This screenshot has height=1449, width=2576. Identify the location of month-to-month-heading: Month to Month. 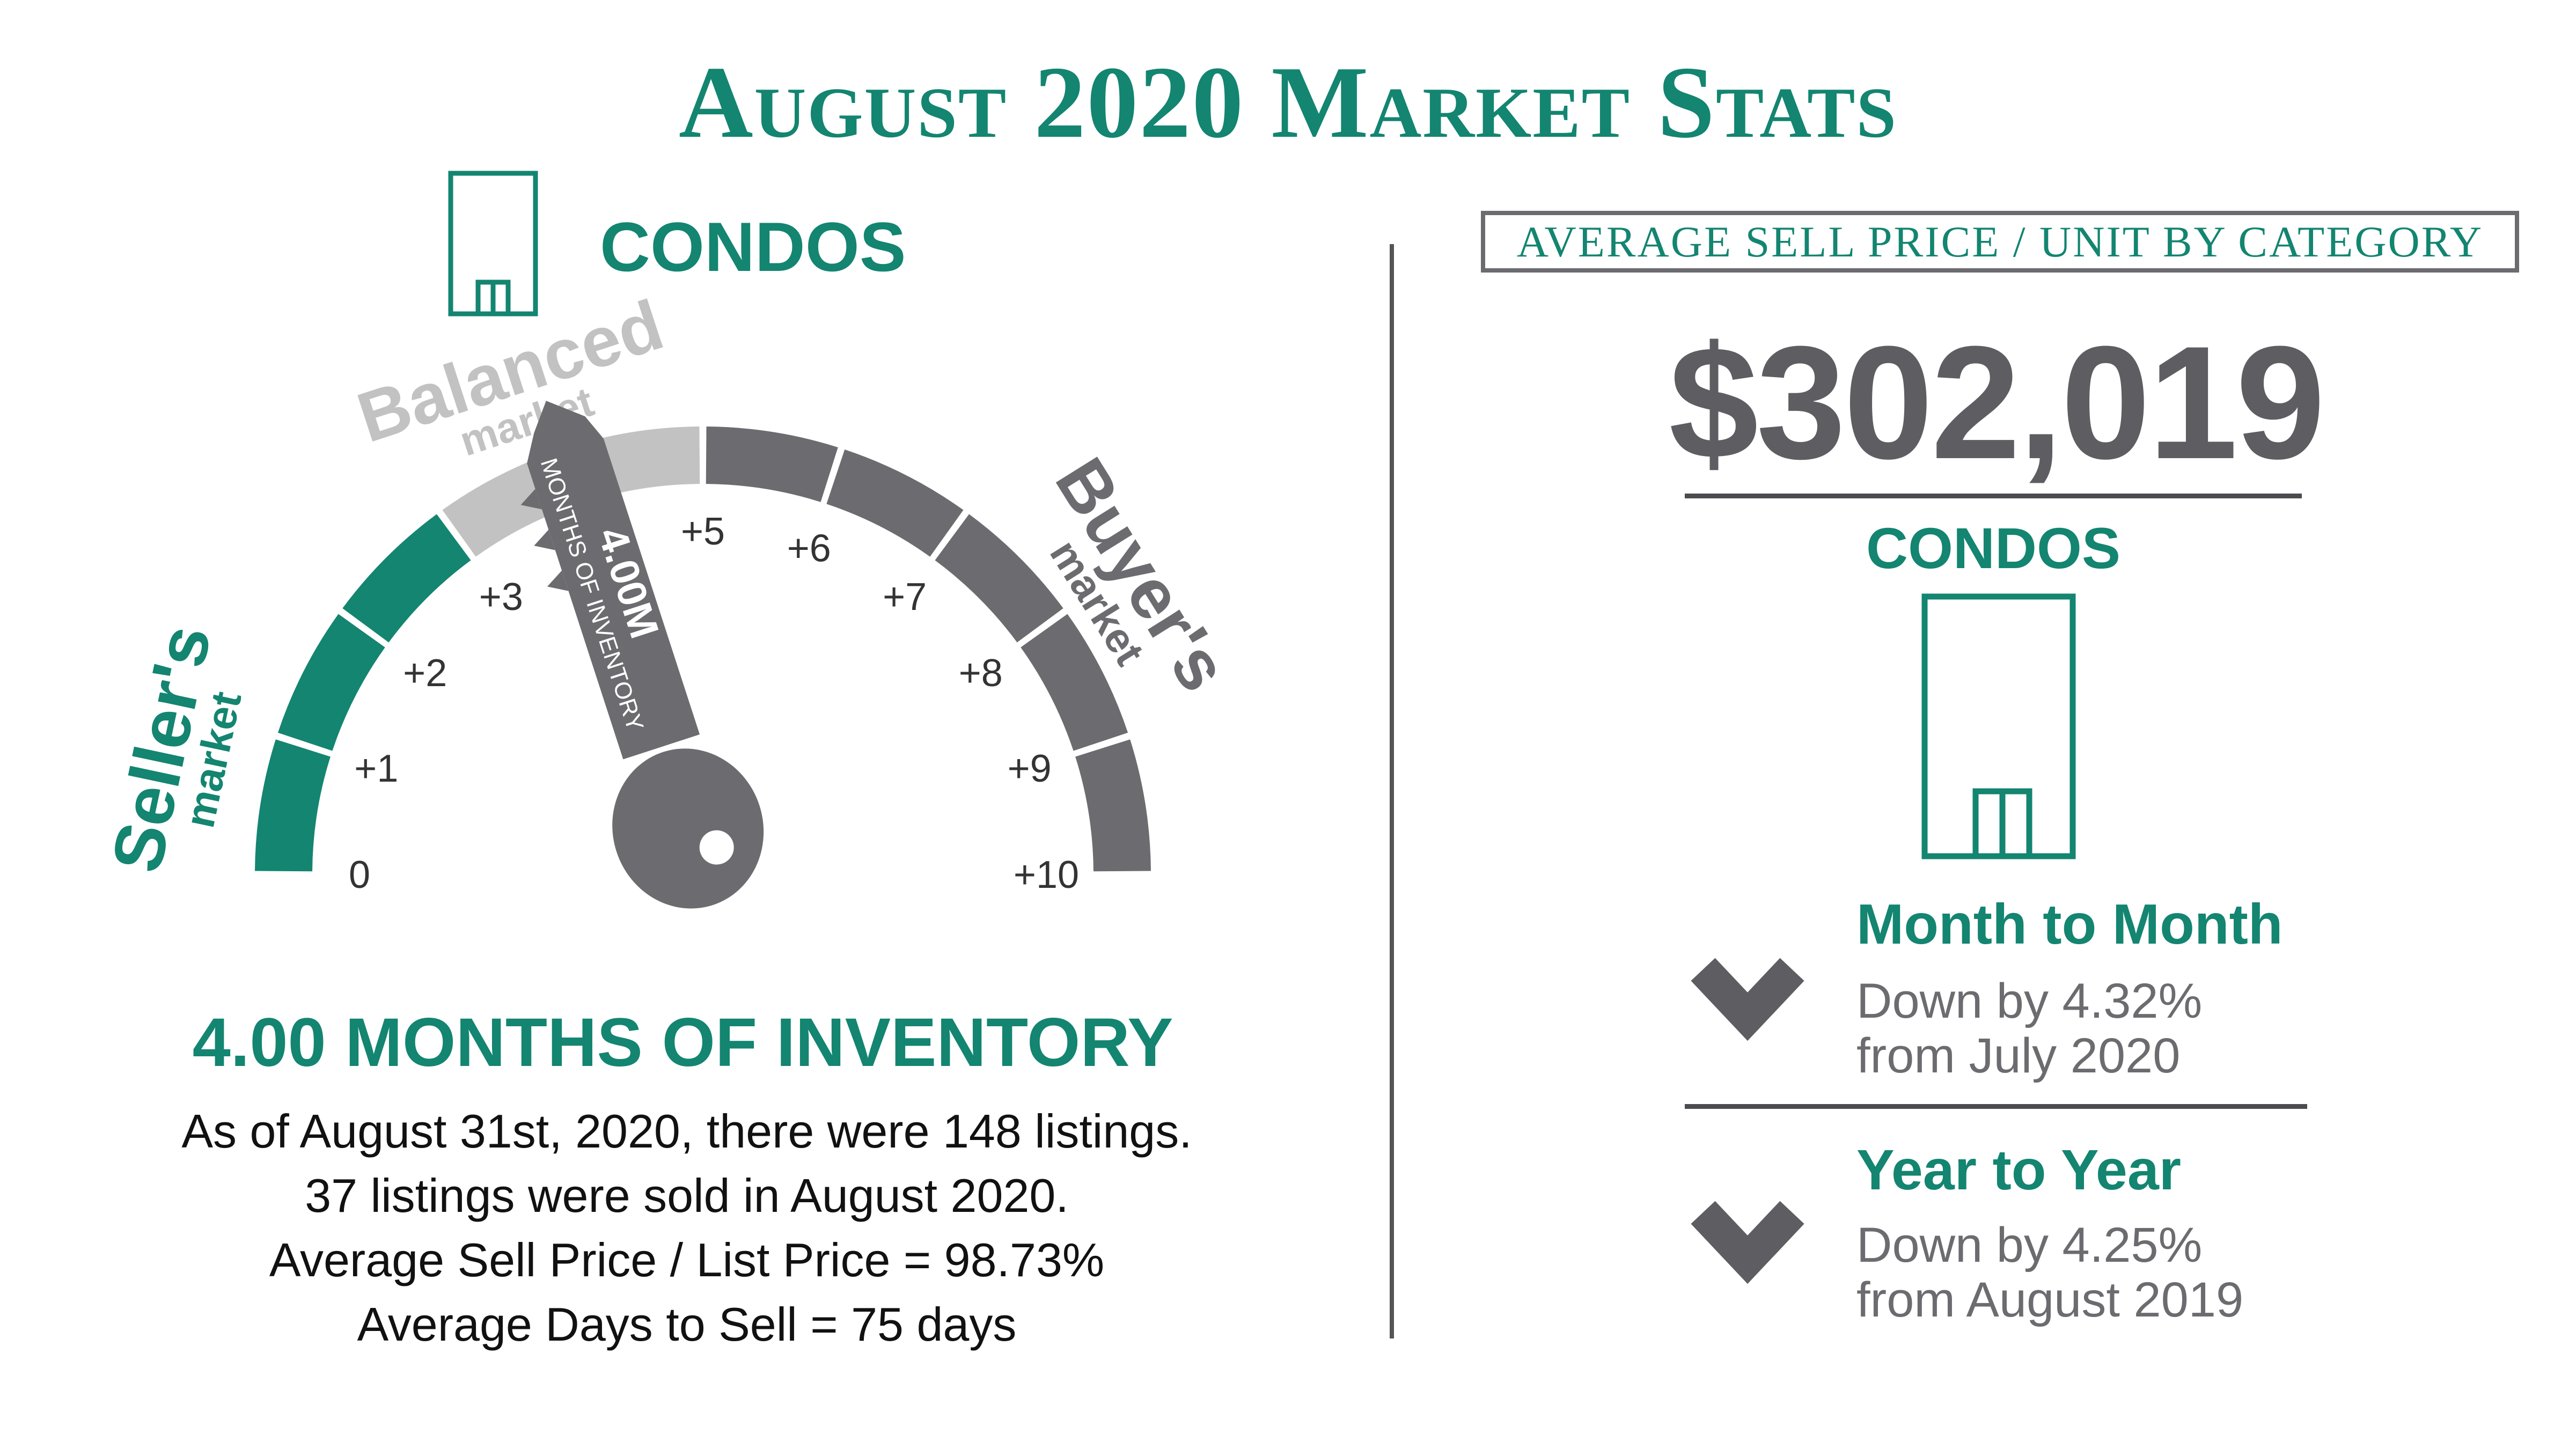
(2069, 924).